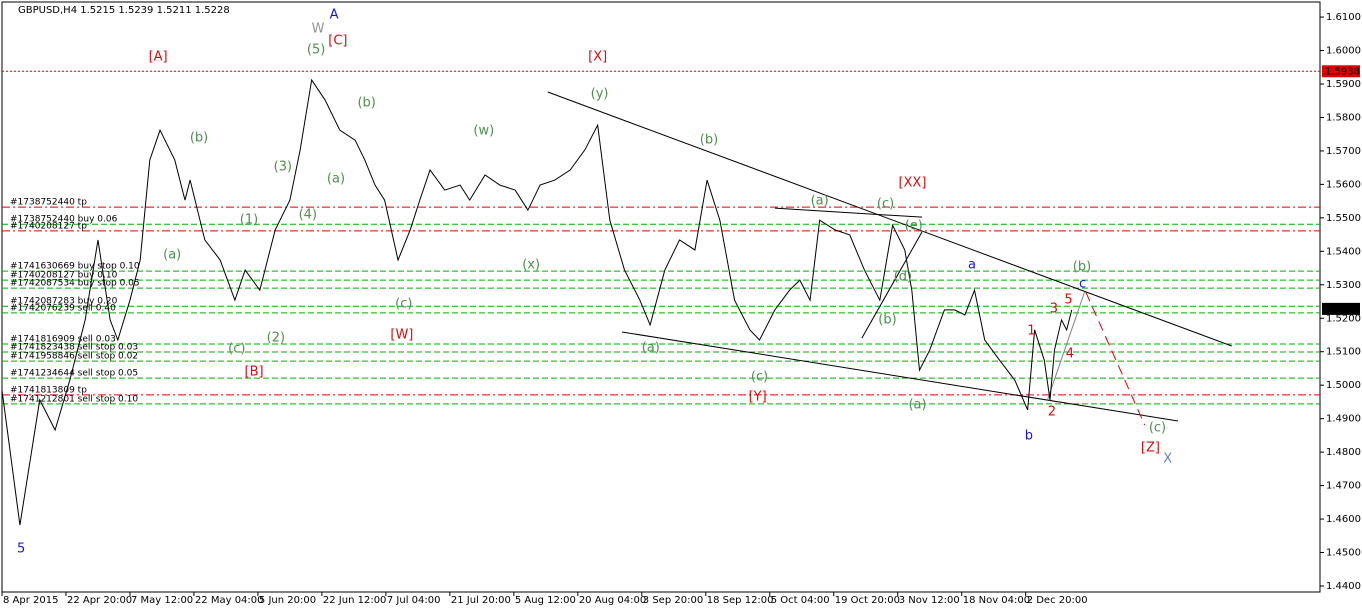 The height and width of the screenshot is (608, 1362). I want to click on x-tick-label: 2 Dec 20:00, so click(1057, 600).